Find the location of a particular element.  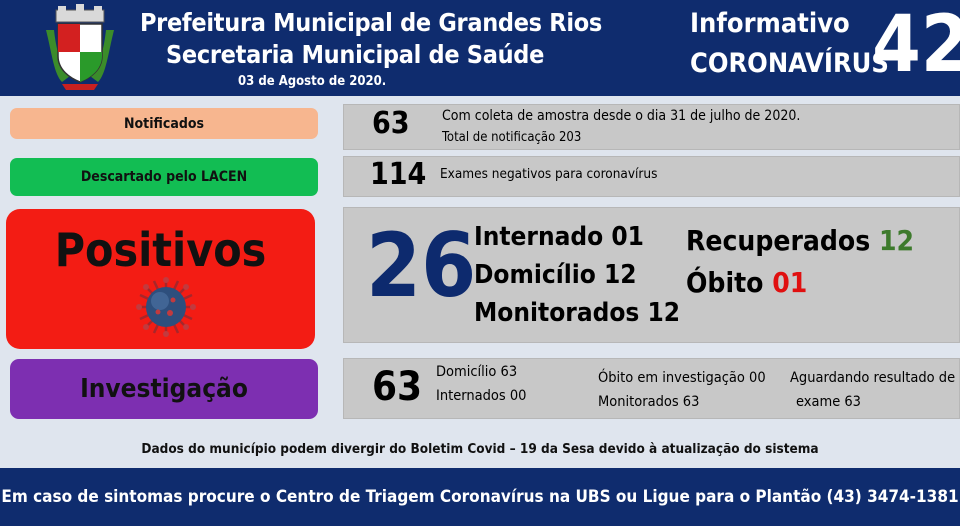

notificados-count: 63 is located at coordinates (391, 123).